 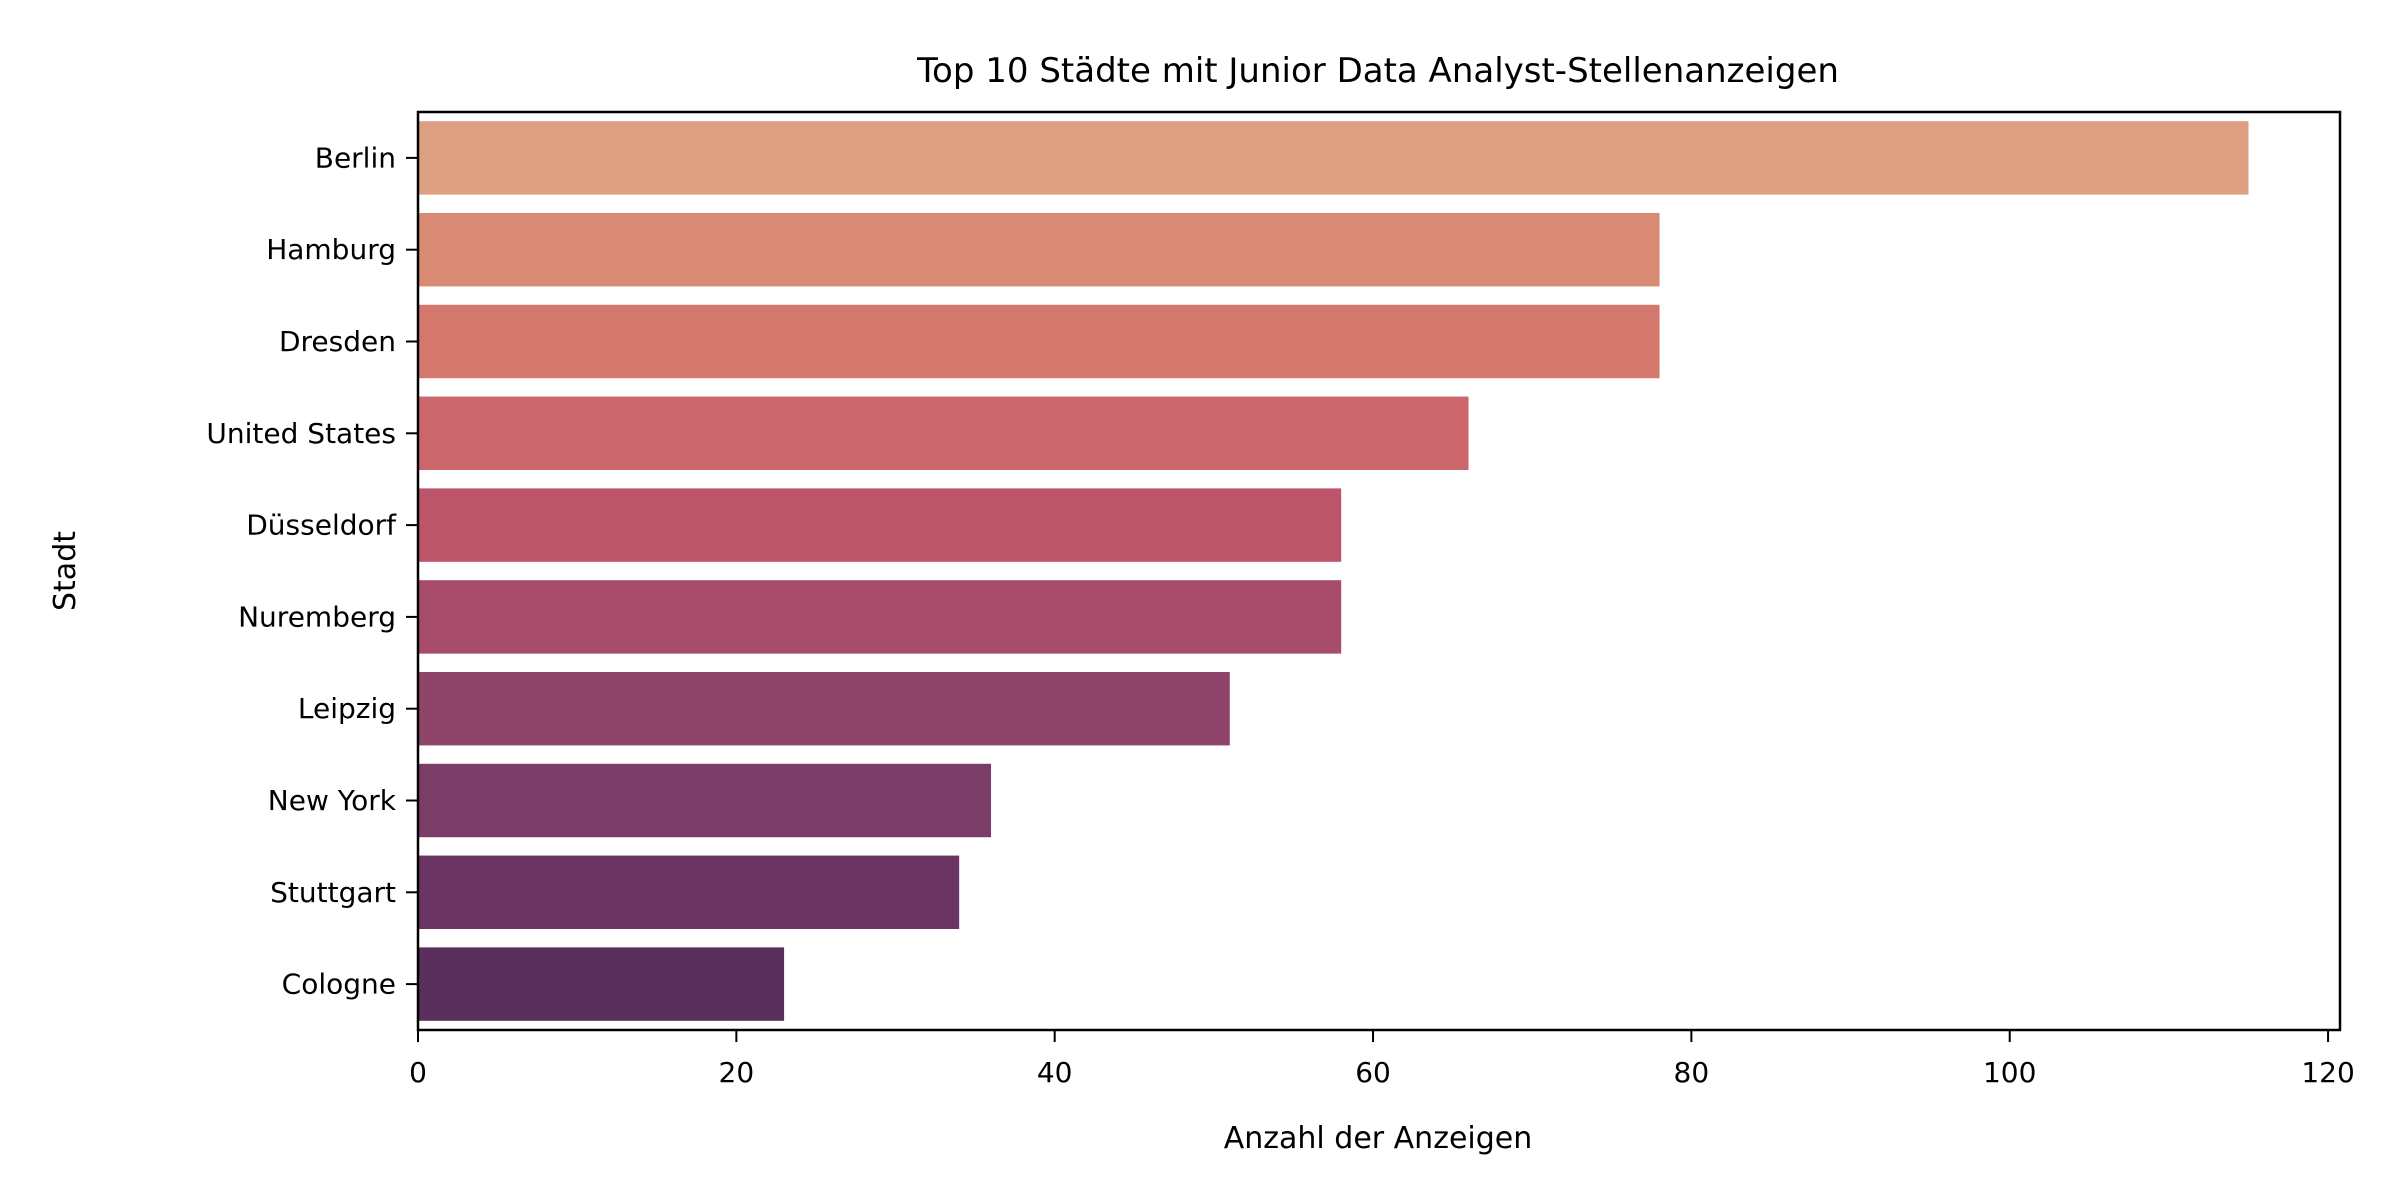 I want to click on x-tick-label: 40, so click(x=1055, y=1072).